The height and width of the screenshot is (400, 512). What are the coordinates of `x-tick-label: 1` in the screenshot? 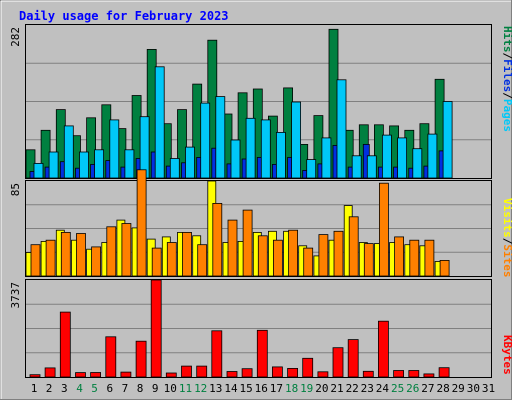 It's located at (34, 388).